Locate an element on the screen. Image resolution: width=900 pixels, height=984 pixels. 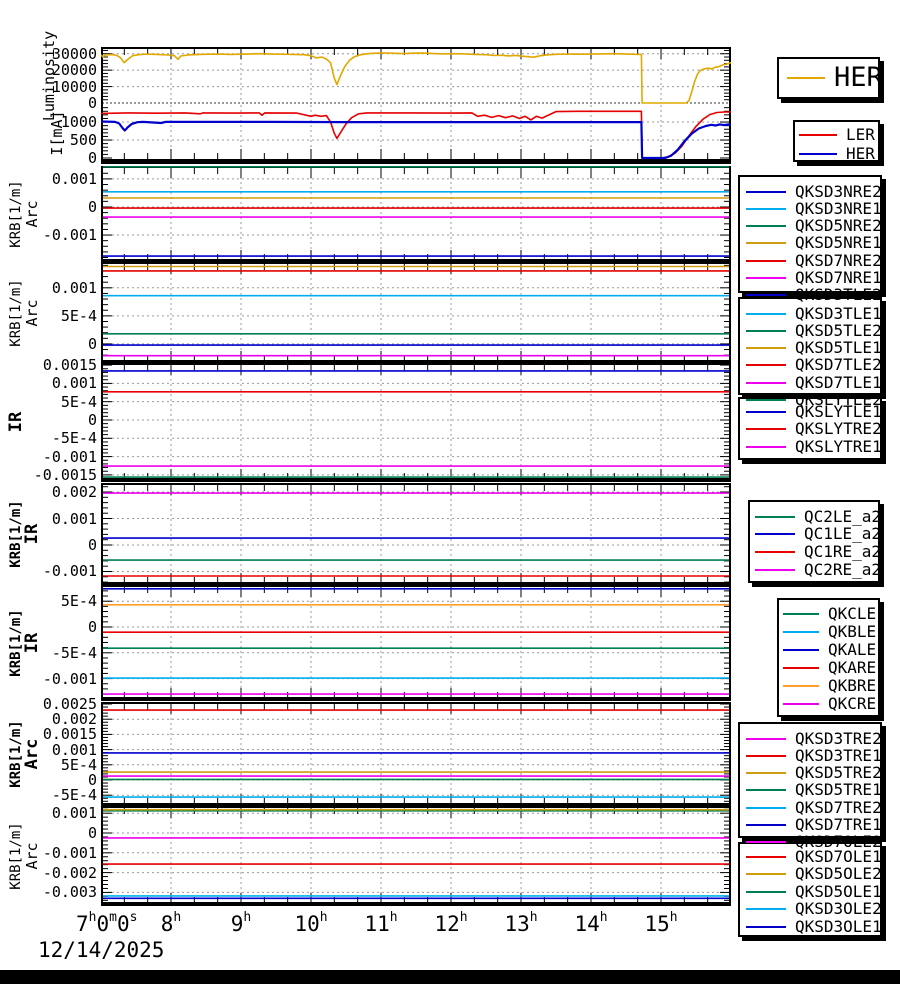
legend-item-QKSLYTRE1: QKSLYTRE1 is located at coordinates (814, 445).